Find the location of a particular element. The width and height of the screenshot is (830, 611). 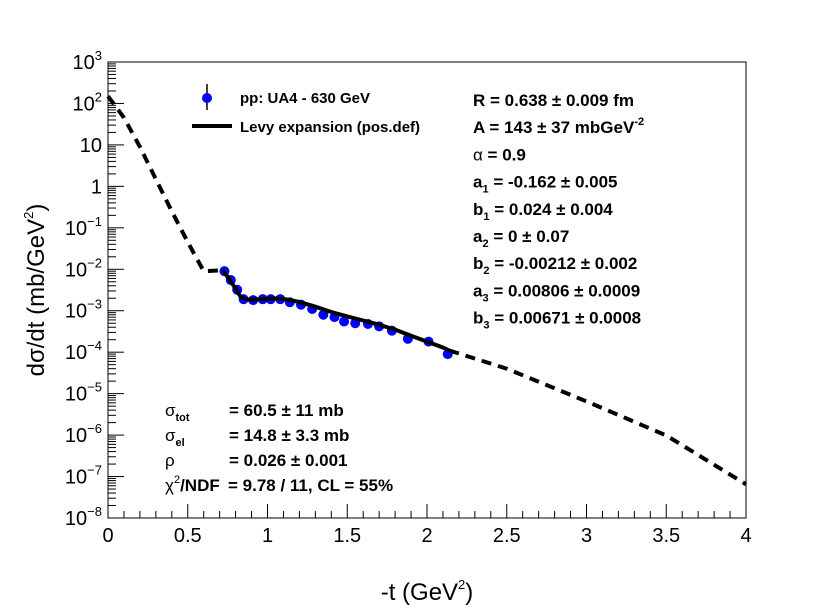

fit-parameter: R = 0.638 ± 0.009 fm is located at coordinates (553, 100).